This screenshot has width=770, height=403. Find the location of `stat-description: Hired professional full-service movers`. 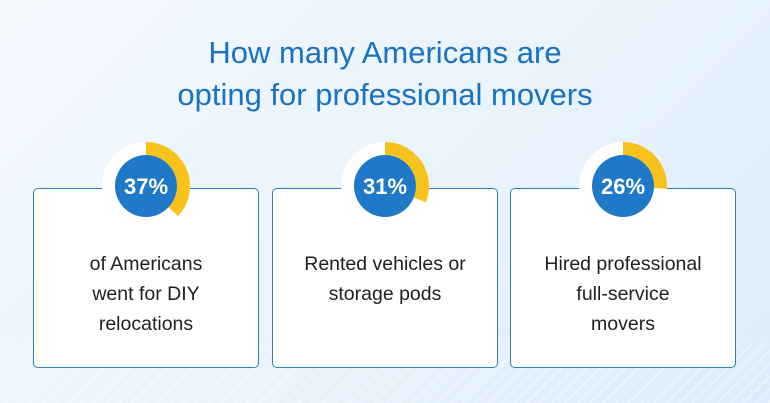

stat-description: Hired professional full-service movers is located at coordinates (623, 294).